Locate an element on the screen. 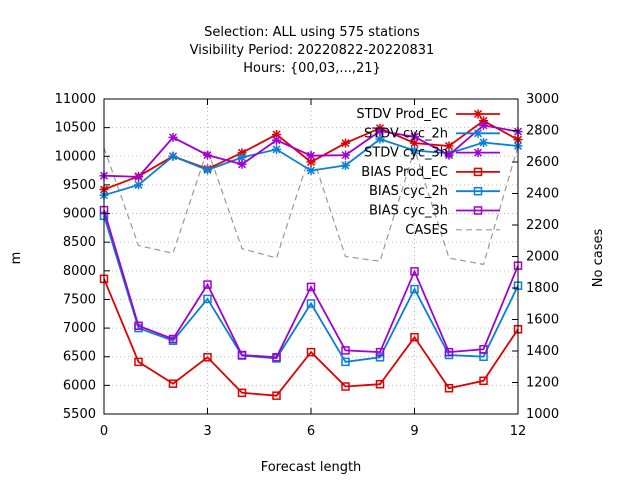 Image resolution: width=640 pixels, height=480 pixels. y2-tick-label: 1400 is located at coordinates (542, 351).